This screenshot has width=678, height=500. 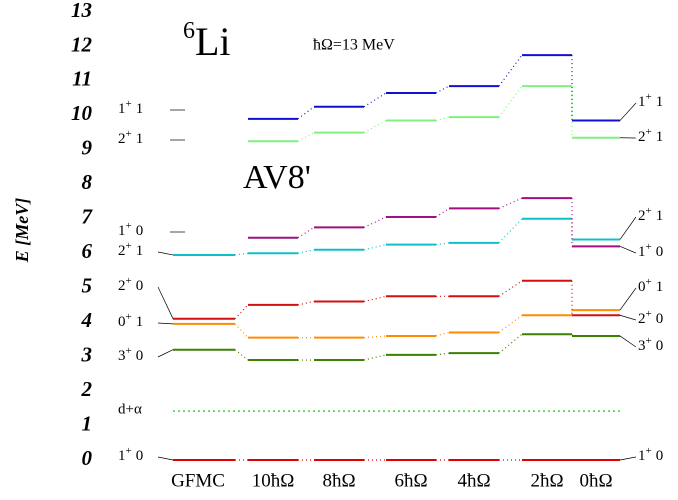 What do you see at coordinates (87, 286) in the screenshot?
I see `y-tick-label: 5` at bounding box center [87, 286].